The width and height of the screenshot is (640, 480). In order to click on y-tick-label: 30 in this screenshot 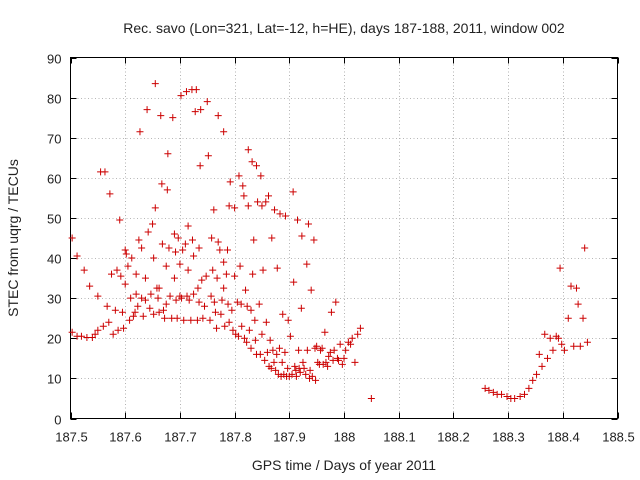, I will do `click(54, 299)`.